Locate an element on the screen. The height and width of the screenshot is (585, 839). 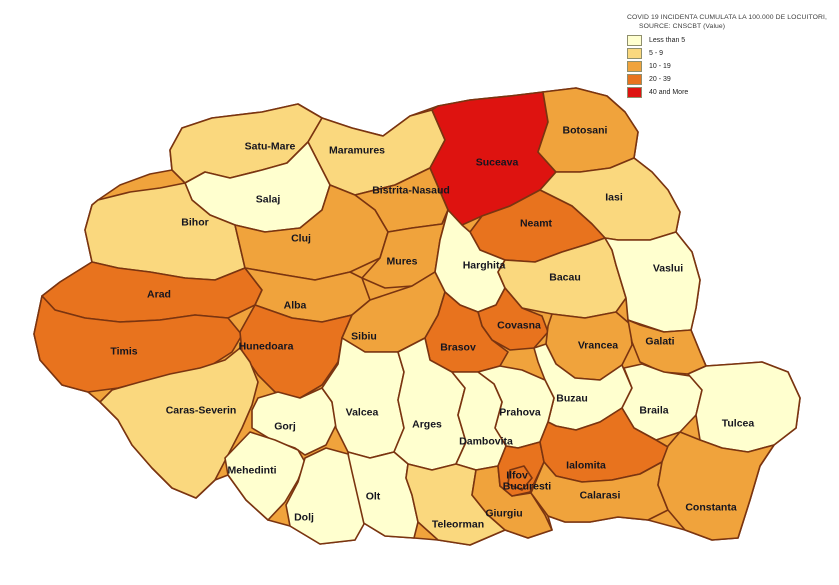
county-label-vrancea: Vrancea is located at coordinates (598, 346).